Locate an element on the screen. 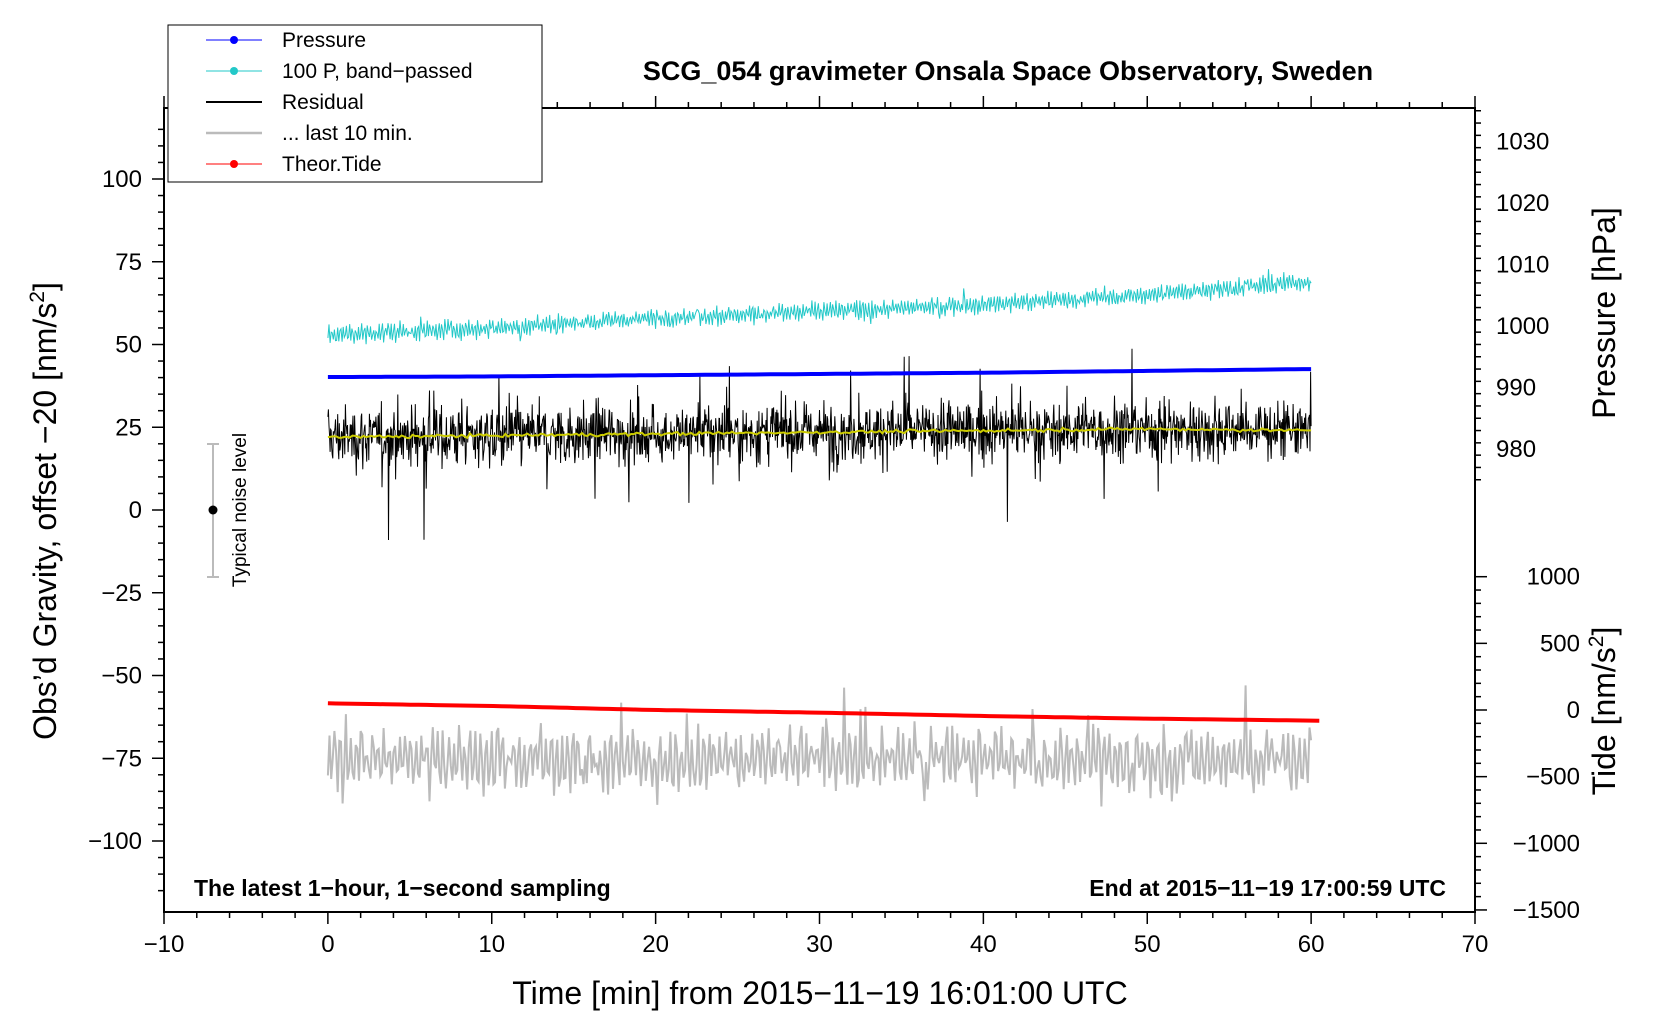  series-last10min-line is located at coordinates (819, 746).